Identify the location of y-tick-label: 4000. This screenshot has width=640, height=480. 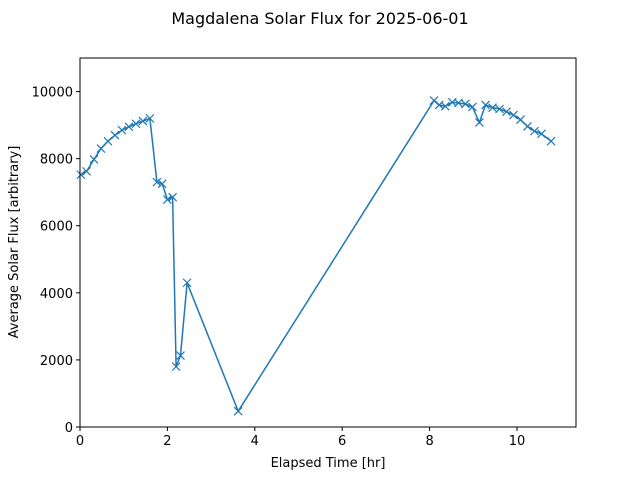
(56, 294).